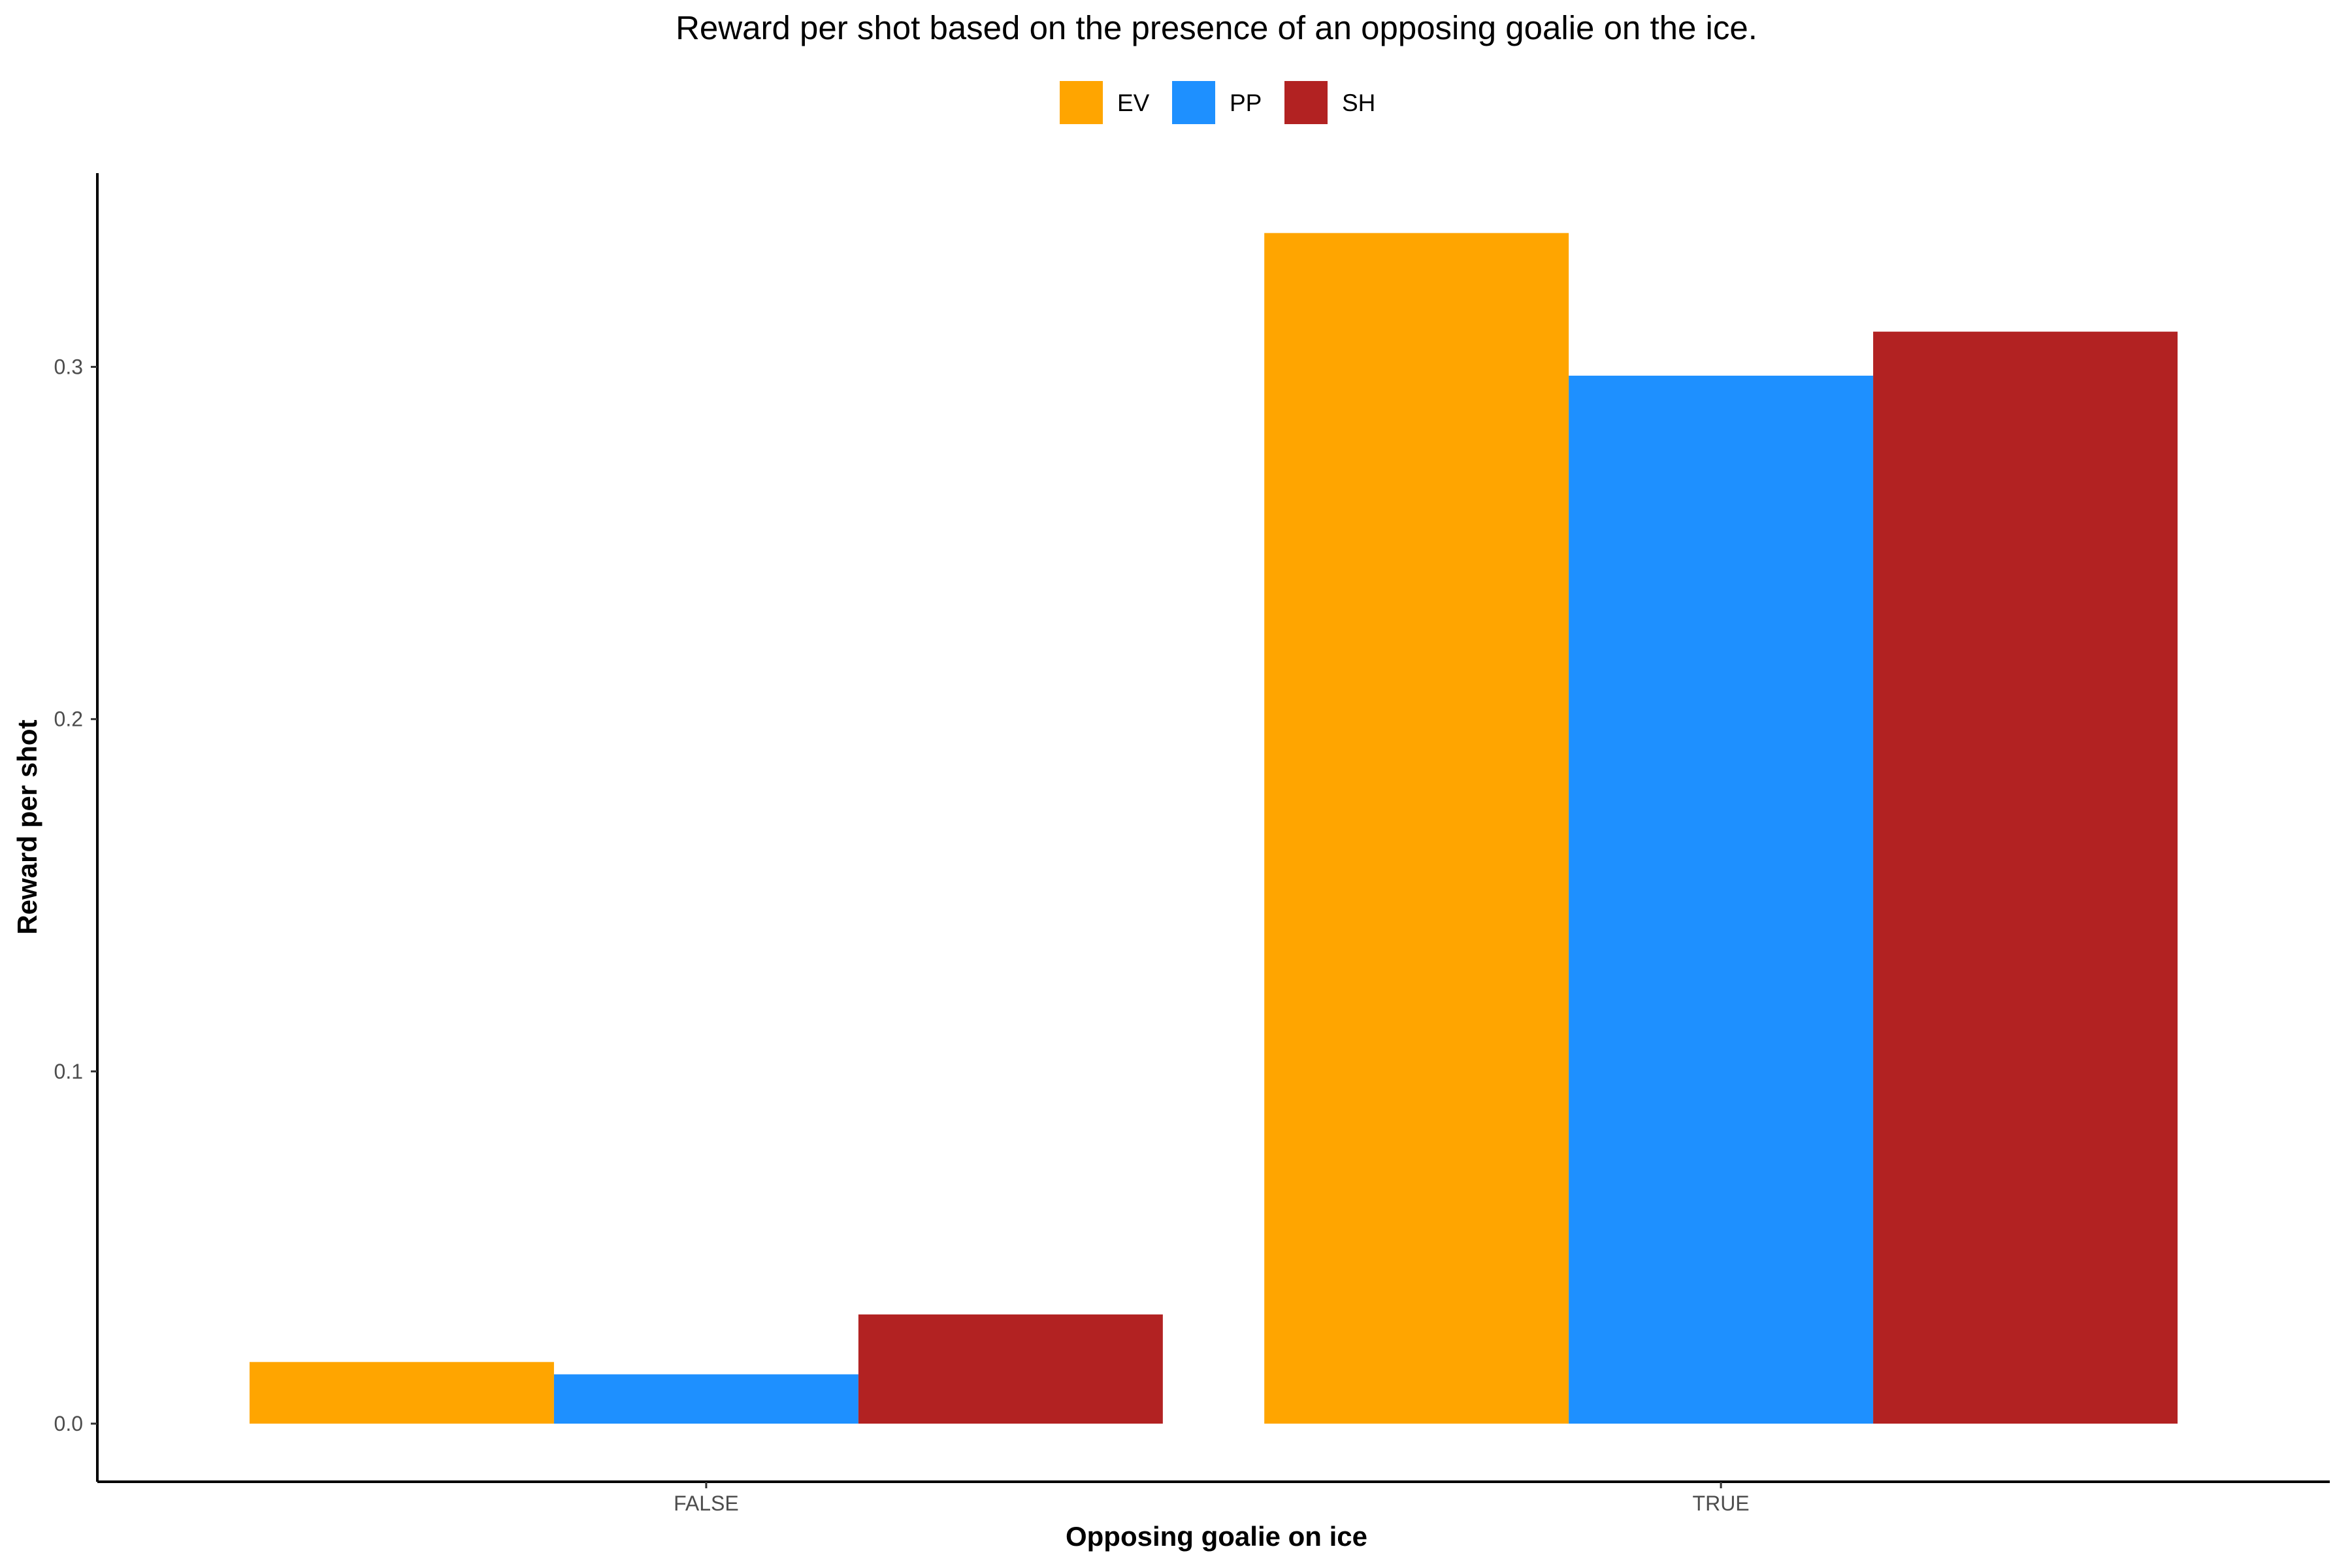 Image resolution: width=2352 pixels, height=1568 pixels. I want to click on legend-key-ev, so click(1081, 102).